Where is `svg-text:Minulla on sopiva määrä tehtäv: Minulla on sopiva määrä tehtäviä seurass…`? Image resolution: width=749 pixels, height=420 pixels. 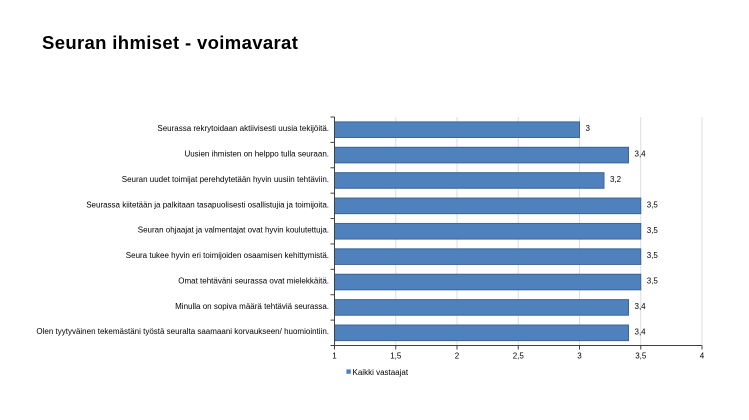
svg-text:Minulla on sopiva määrä tehtäv: Minulla on sopiva määrä tehtäviä seurass… is located at coordinates (252, 306).